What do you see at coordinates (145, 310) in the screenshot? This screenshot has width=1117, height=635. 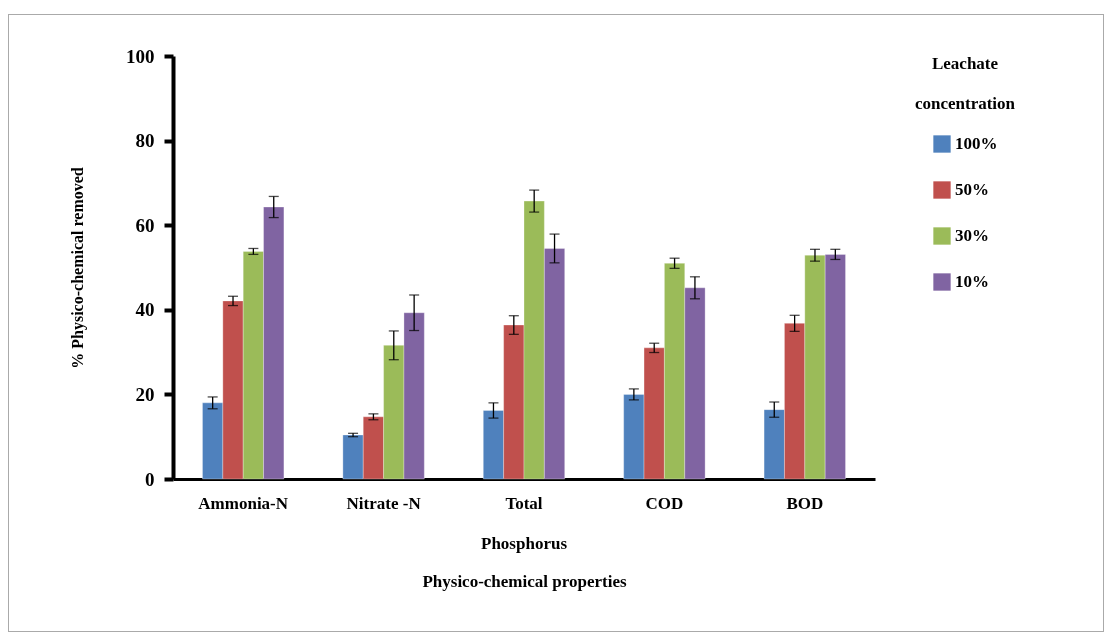 I see `y-tick-label: 40` at bounding box center [145, 310].